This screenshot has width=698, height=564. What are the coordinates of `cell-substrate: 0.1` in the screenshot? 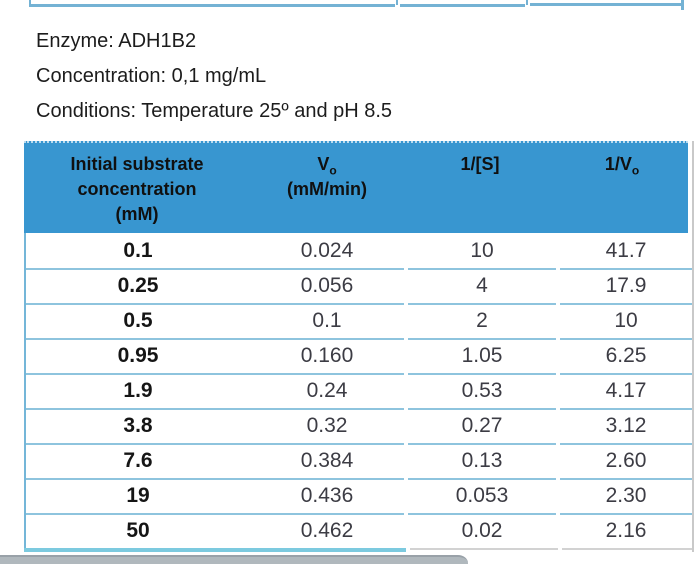 It's located at (138, 250).